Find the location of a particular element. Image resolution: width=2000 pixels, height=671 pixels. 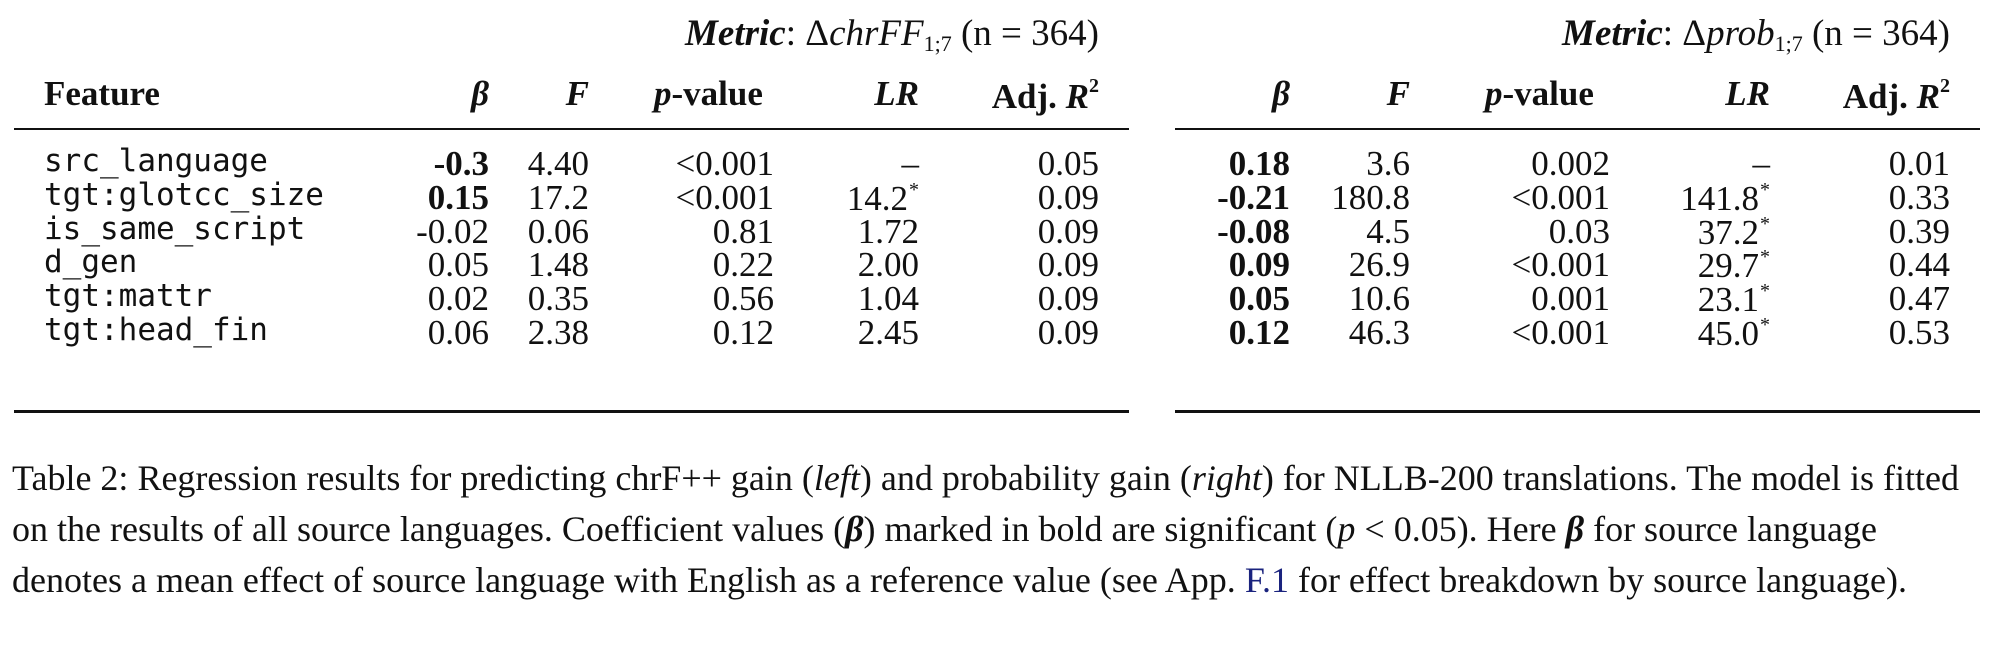

metric-name: prob is located at coordinates (1740, 33).